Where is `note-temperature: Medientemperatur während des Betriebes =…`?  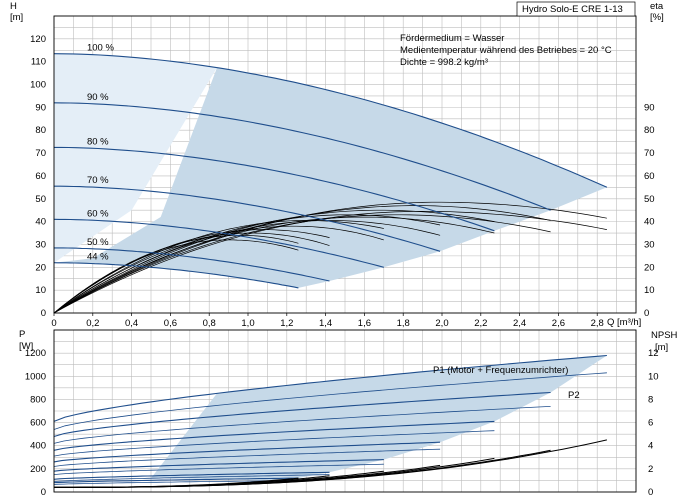
note-temperature: Medientemperatur während des Betriebes =… is located at coordinates (506, 50).